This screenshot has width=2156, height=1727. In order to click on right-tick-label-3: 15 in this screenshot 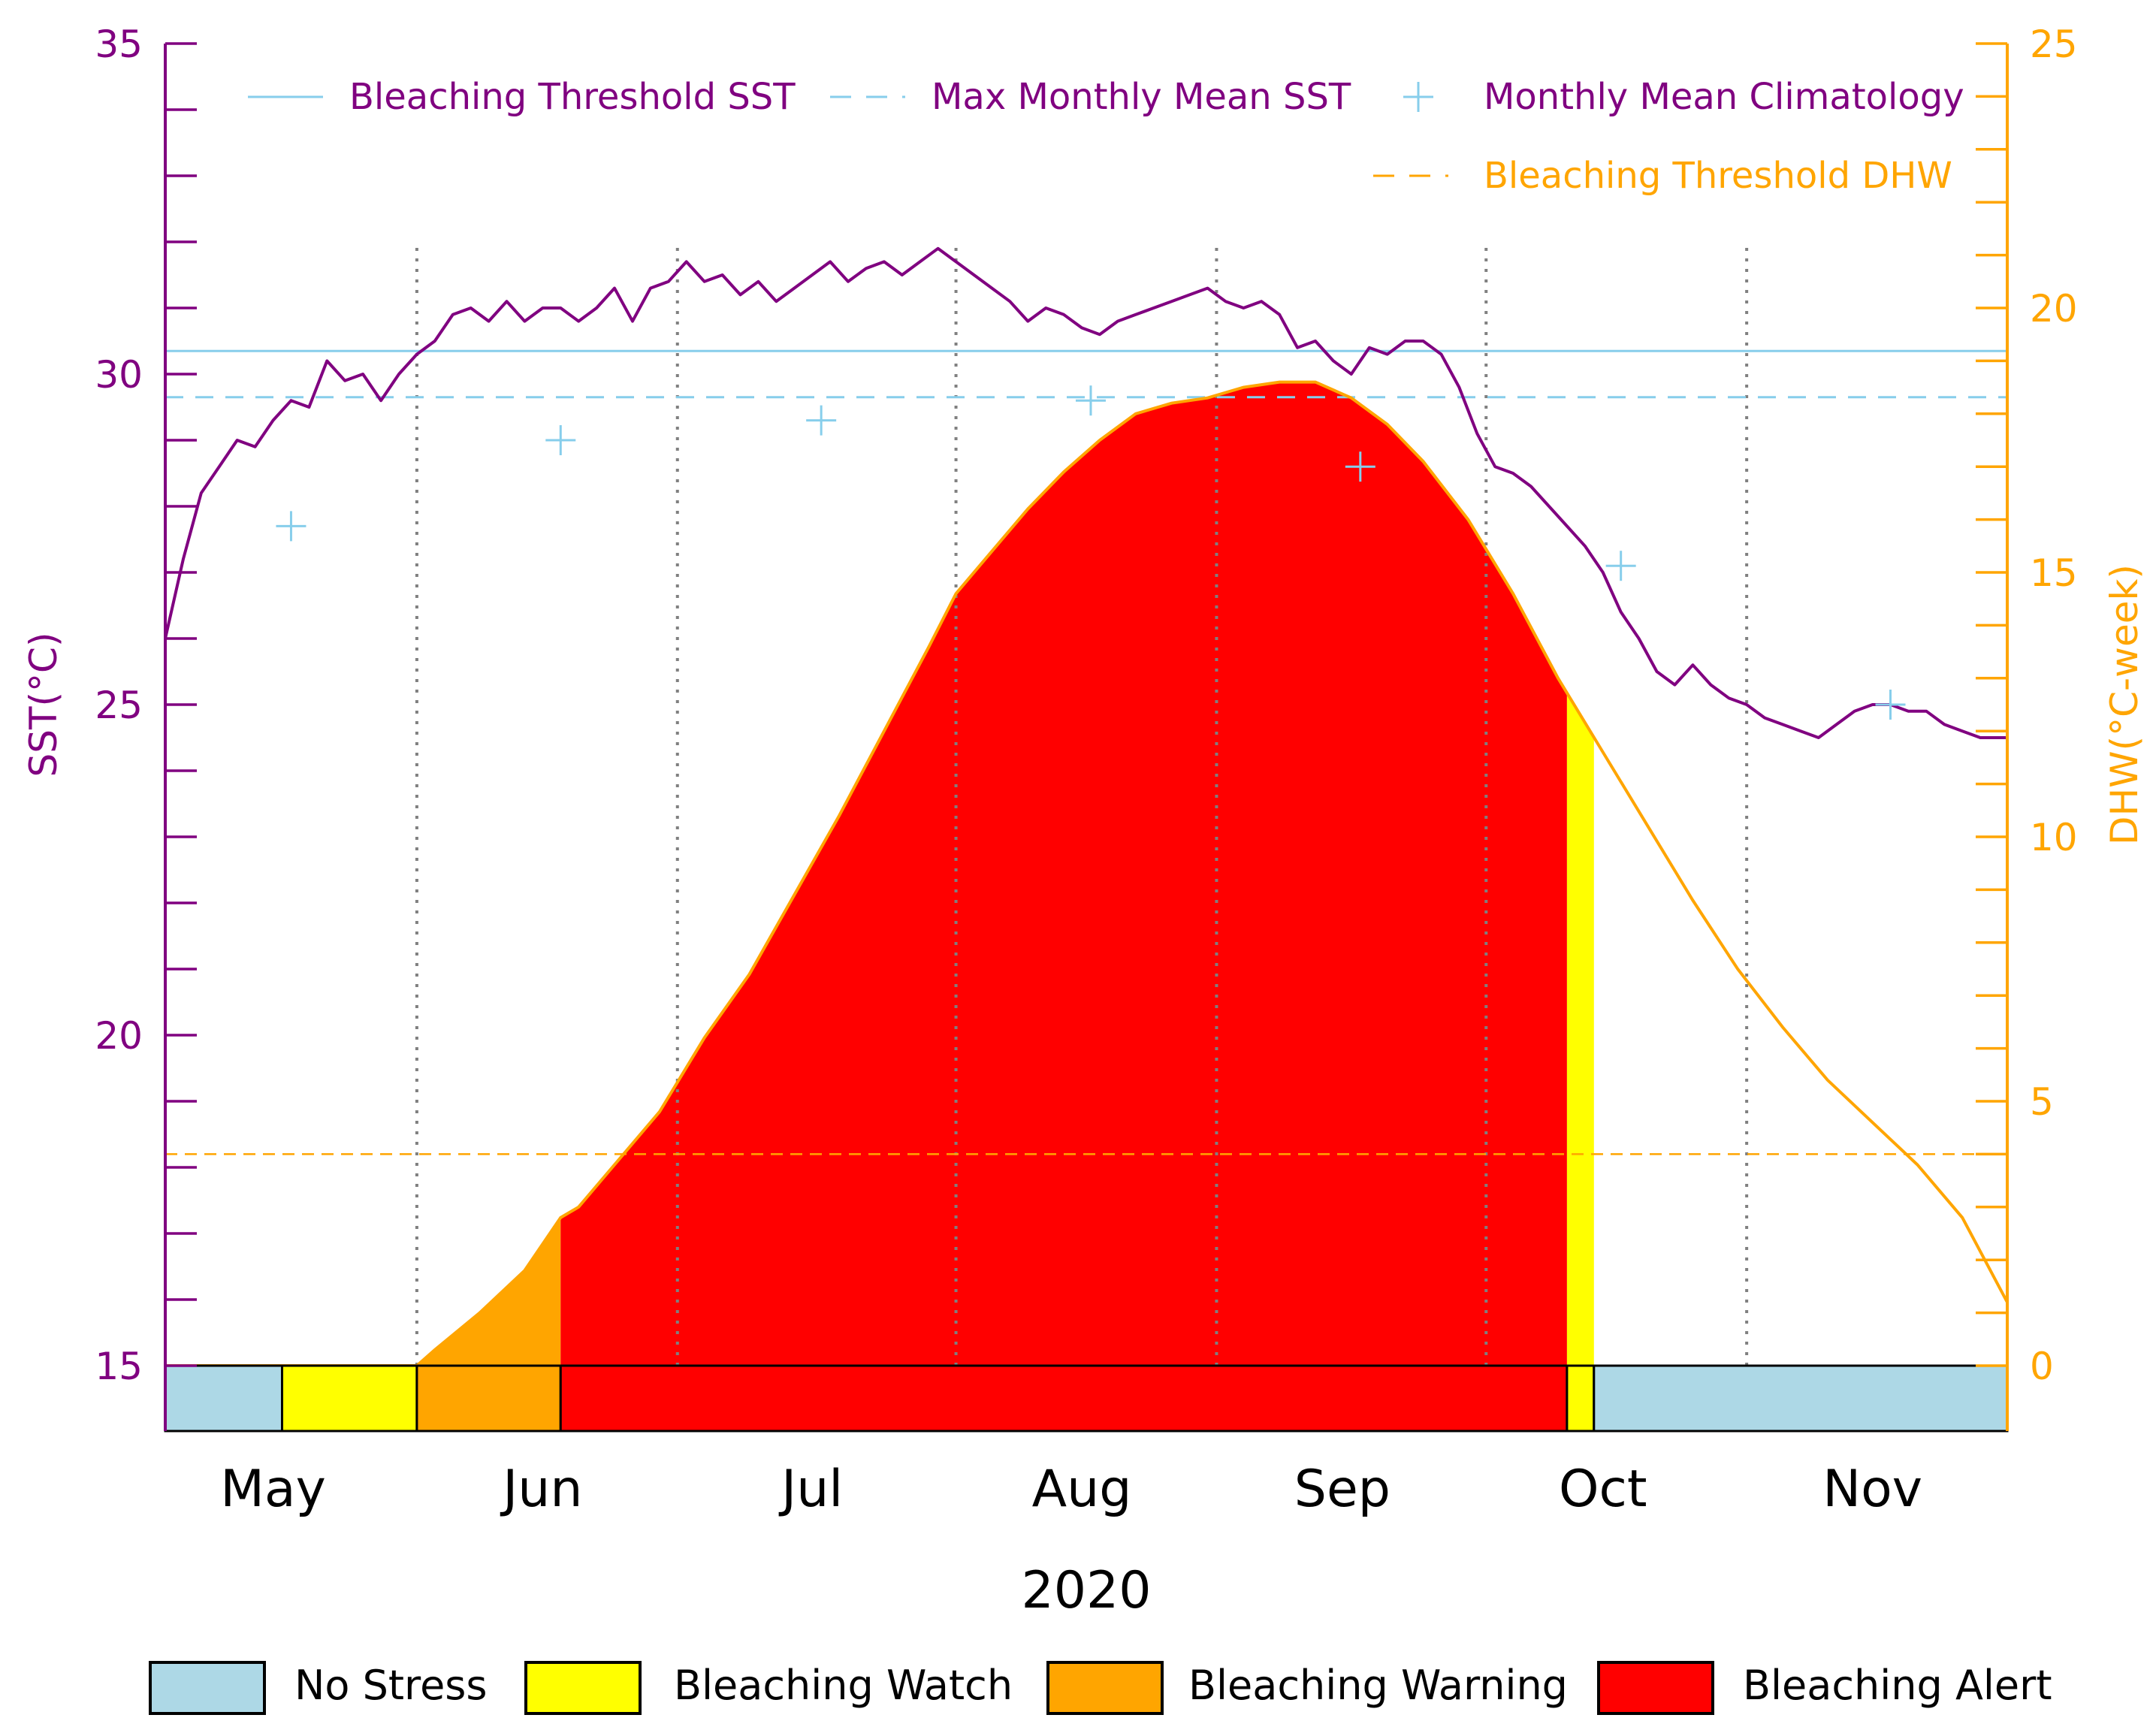, I will do `click(2054, 573)`.